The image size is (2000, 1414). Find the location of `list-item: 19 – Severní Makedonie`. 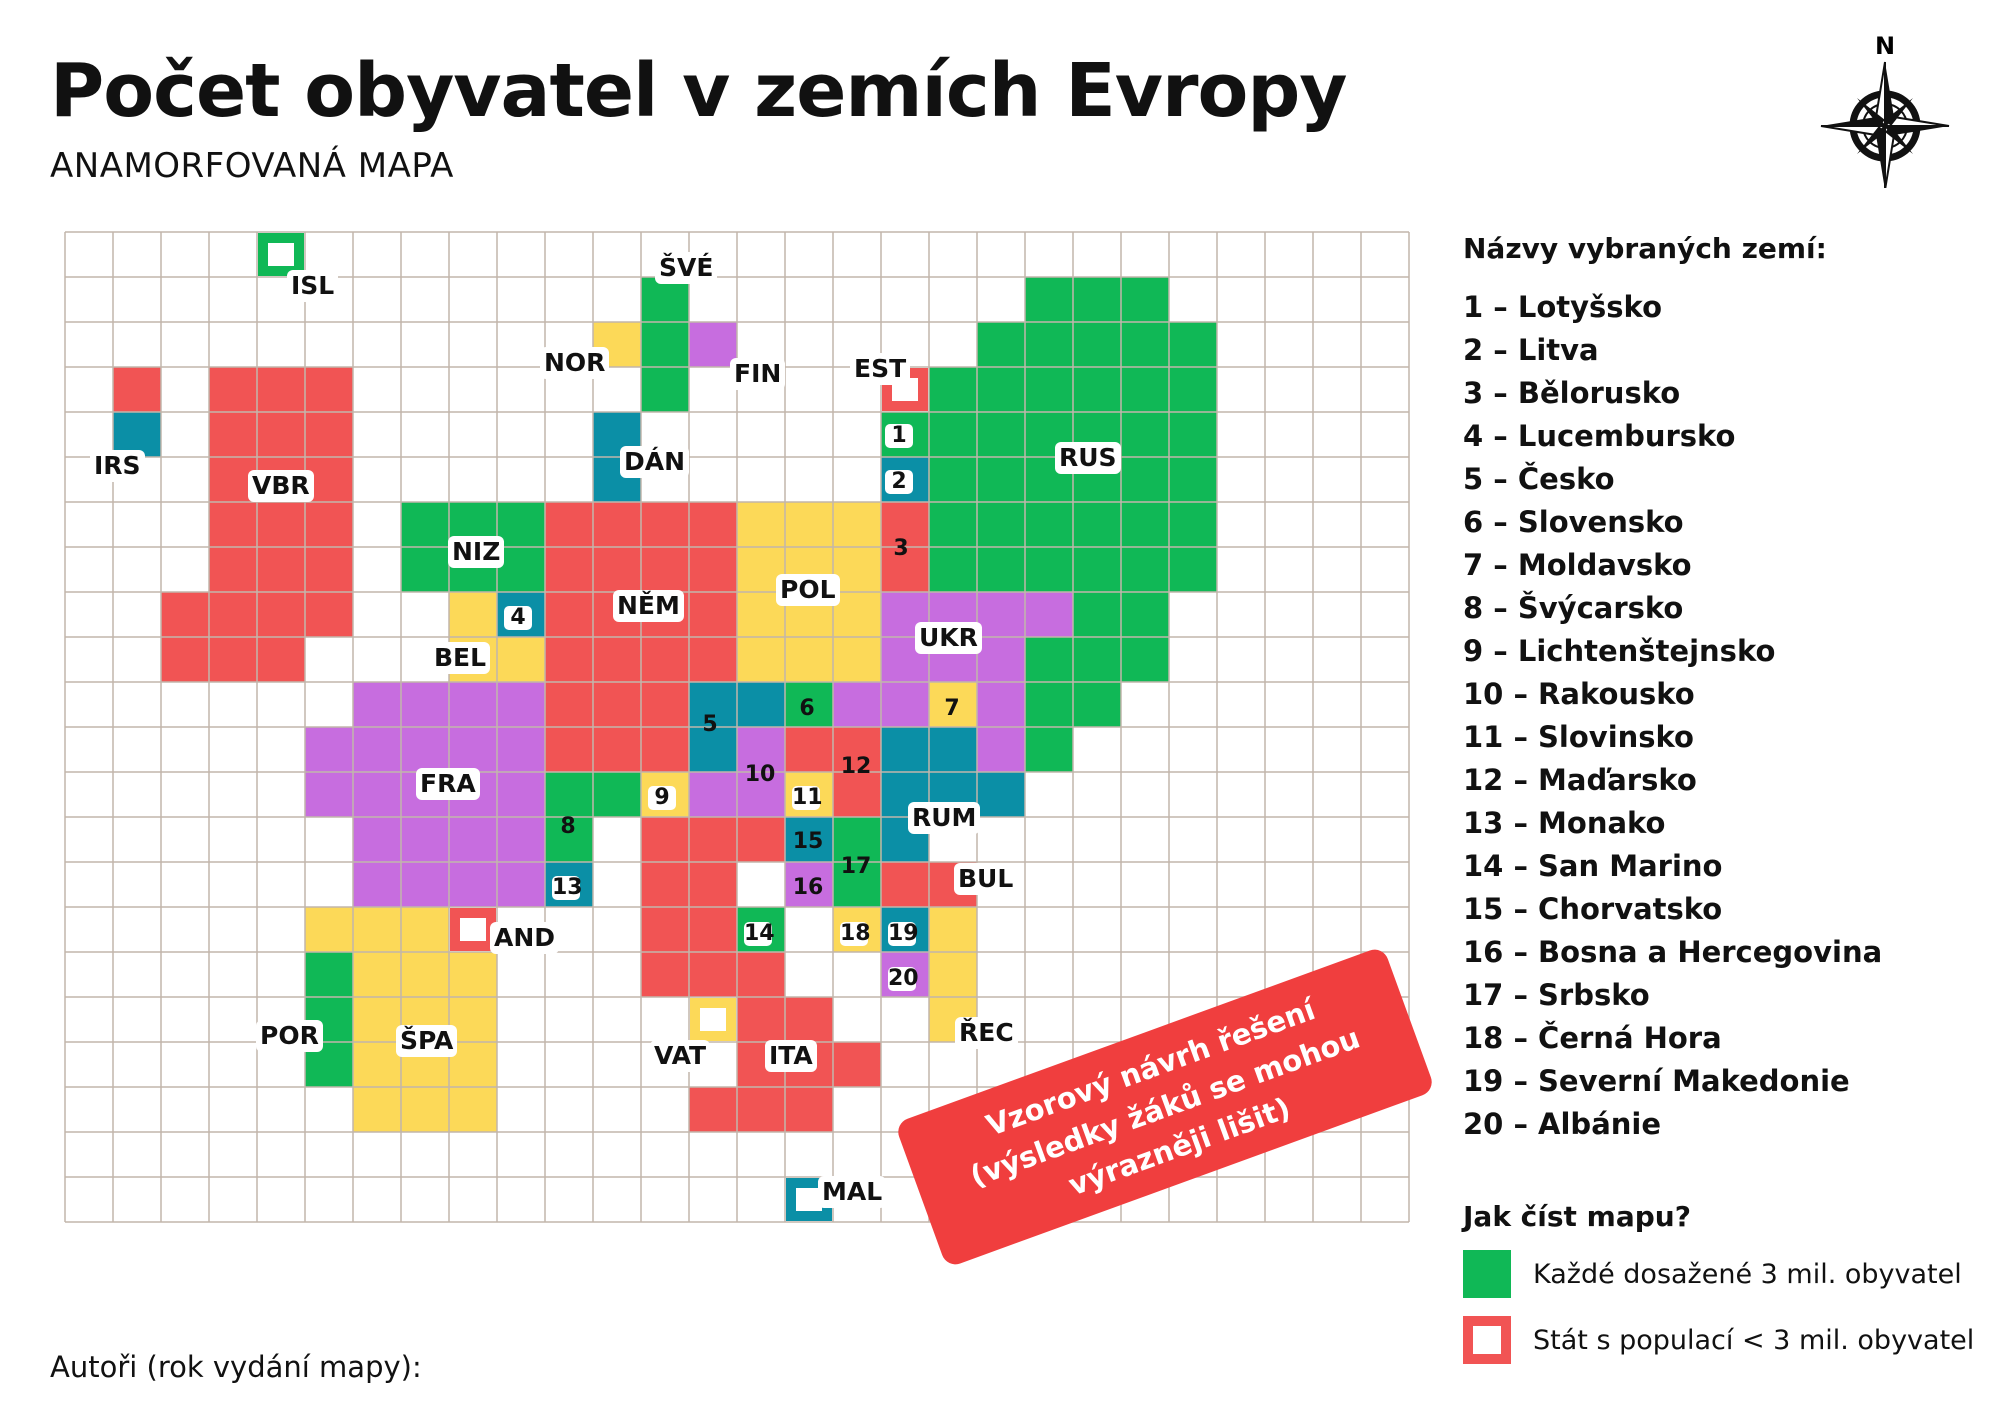

list-item: 19 – Severní Makedonie is located at coordinates (1656, 1081).